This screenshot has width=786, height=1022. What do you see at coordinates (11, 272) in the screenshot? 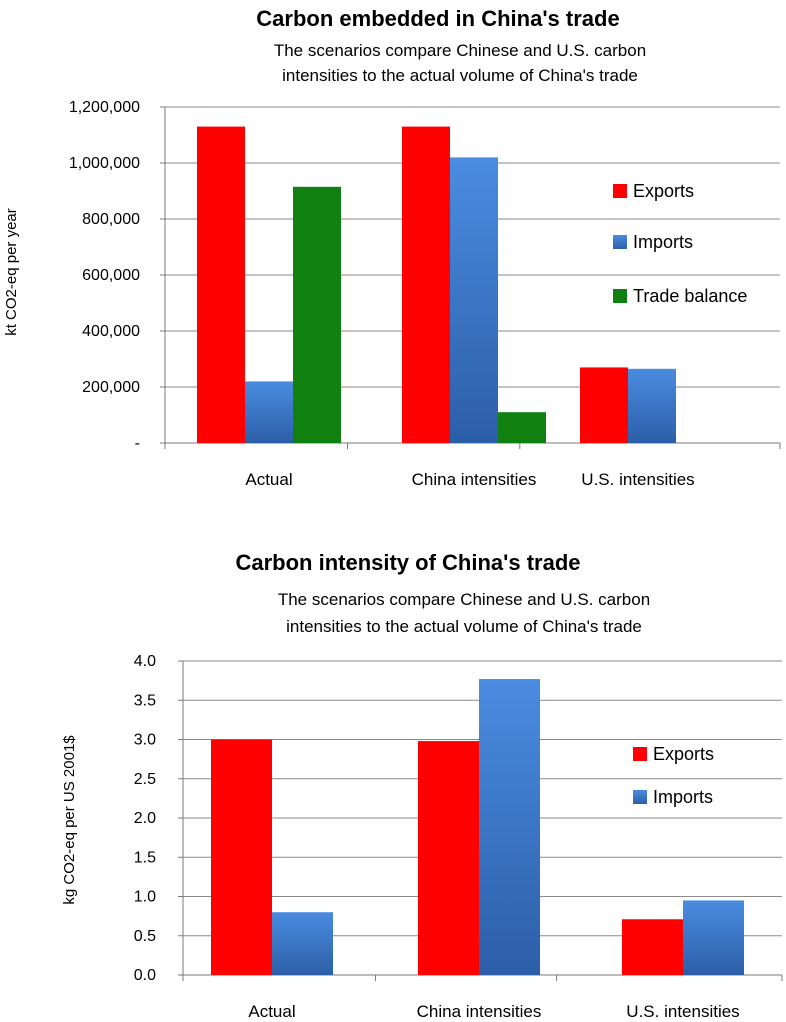
I see `chart-1-y-axis-label: kt CO2-eq per year` at bounding box center [11, 272].